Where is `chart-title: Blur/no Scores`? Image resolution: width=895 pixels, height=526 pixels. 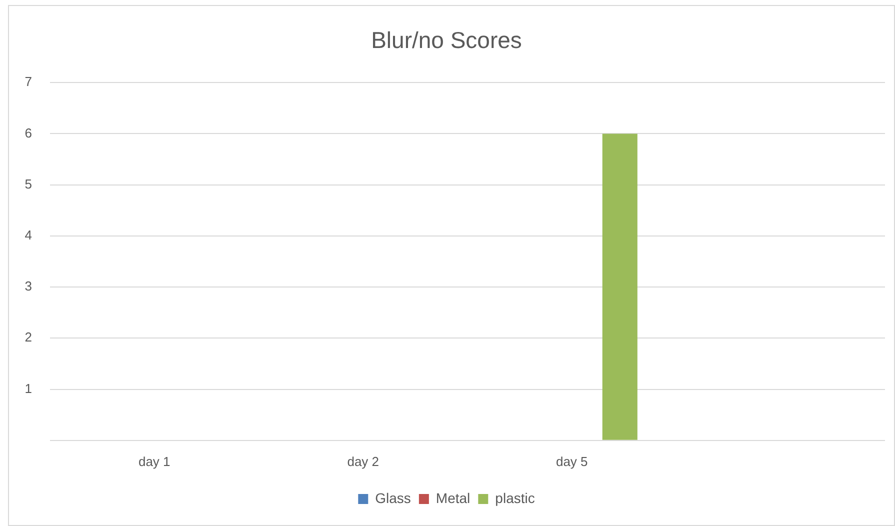
chart-title: Blur/no Scores is located at coordinates (446, 40).